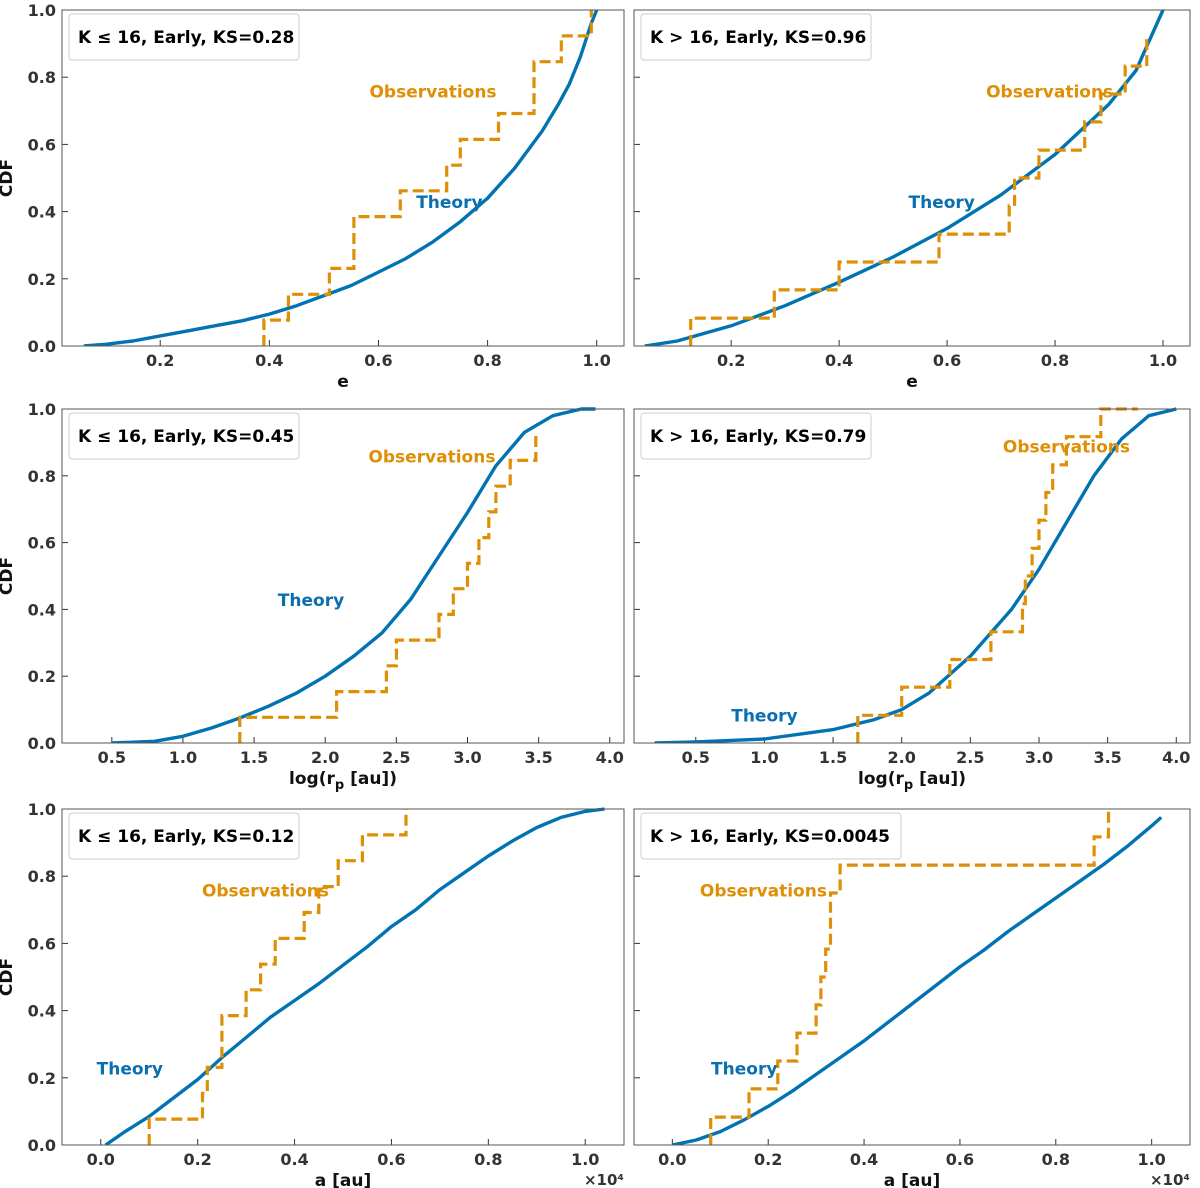 The height and width of the screenshot is (1188, 1200). I want to click on legend-text: K ≤ 16, Early, KS=0.12, so click(186, 837).